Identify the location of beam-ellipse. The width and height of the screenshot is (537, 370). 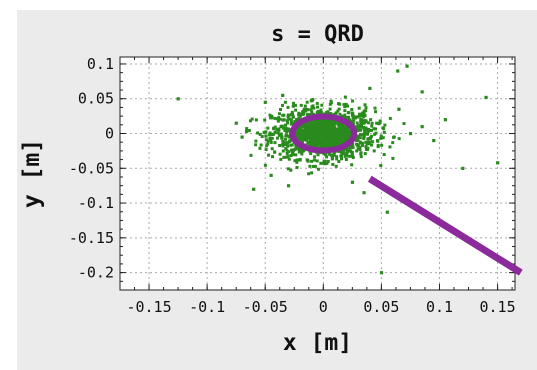
(323, 133).